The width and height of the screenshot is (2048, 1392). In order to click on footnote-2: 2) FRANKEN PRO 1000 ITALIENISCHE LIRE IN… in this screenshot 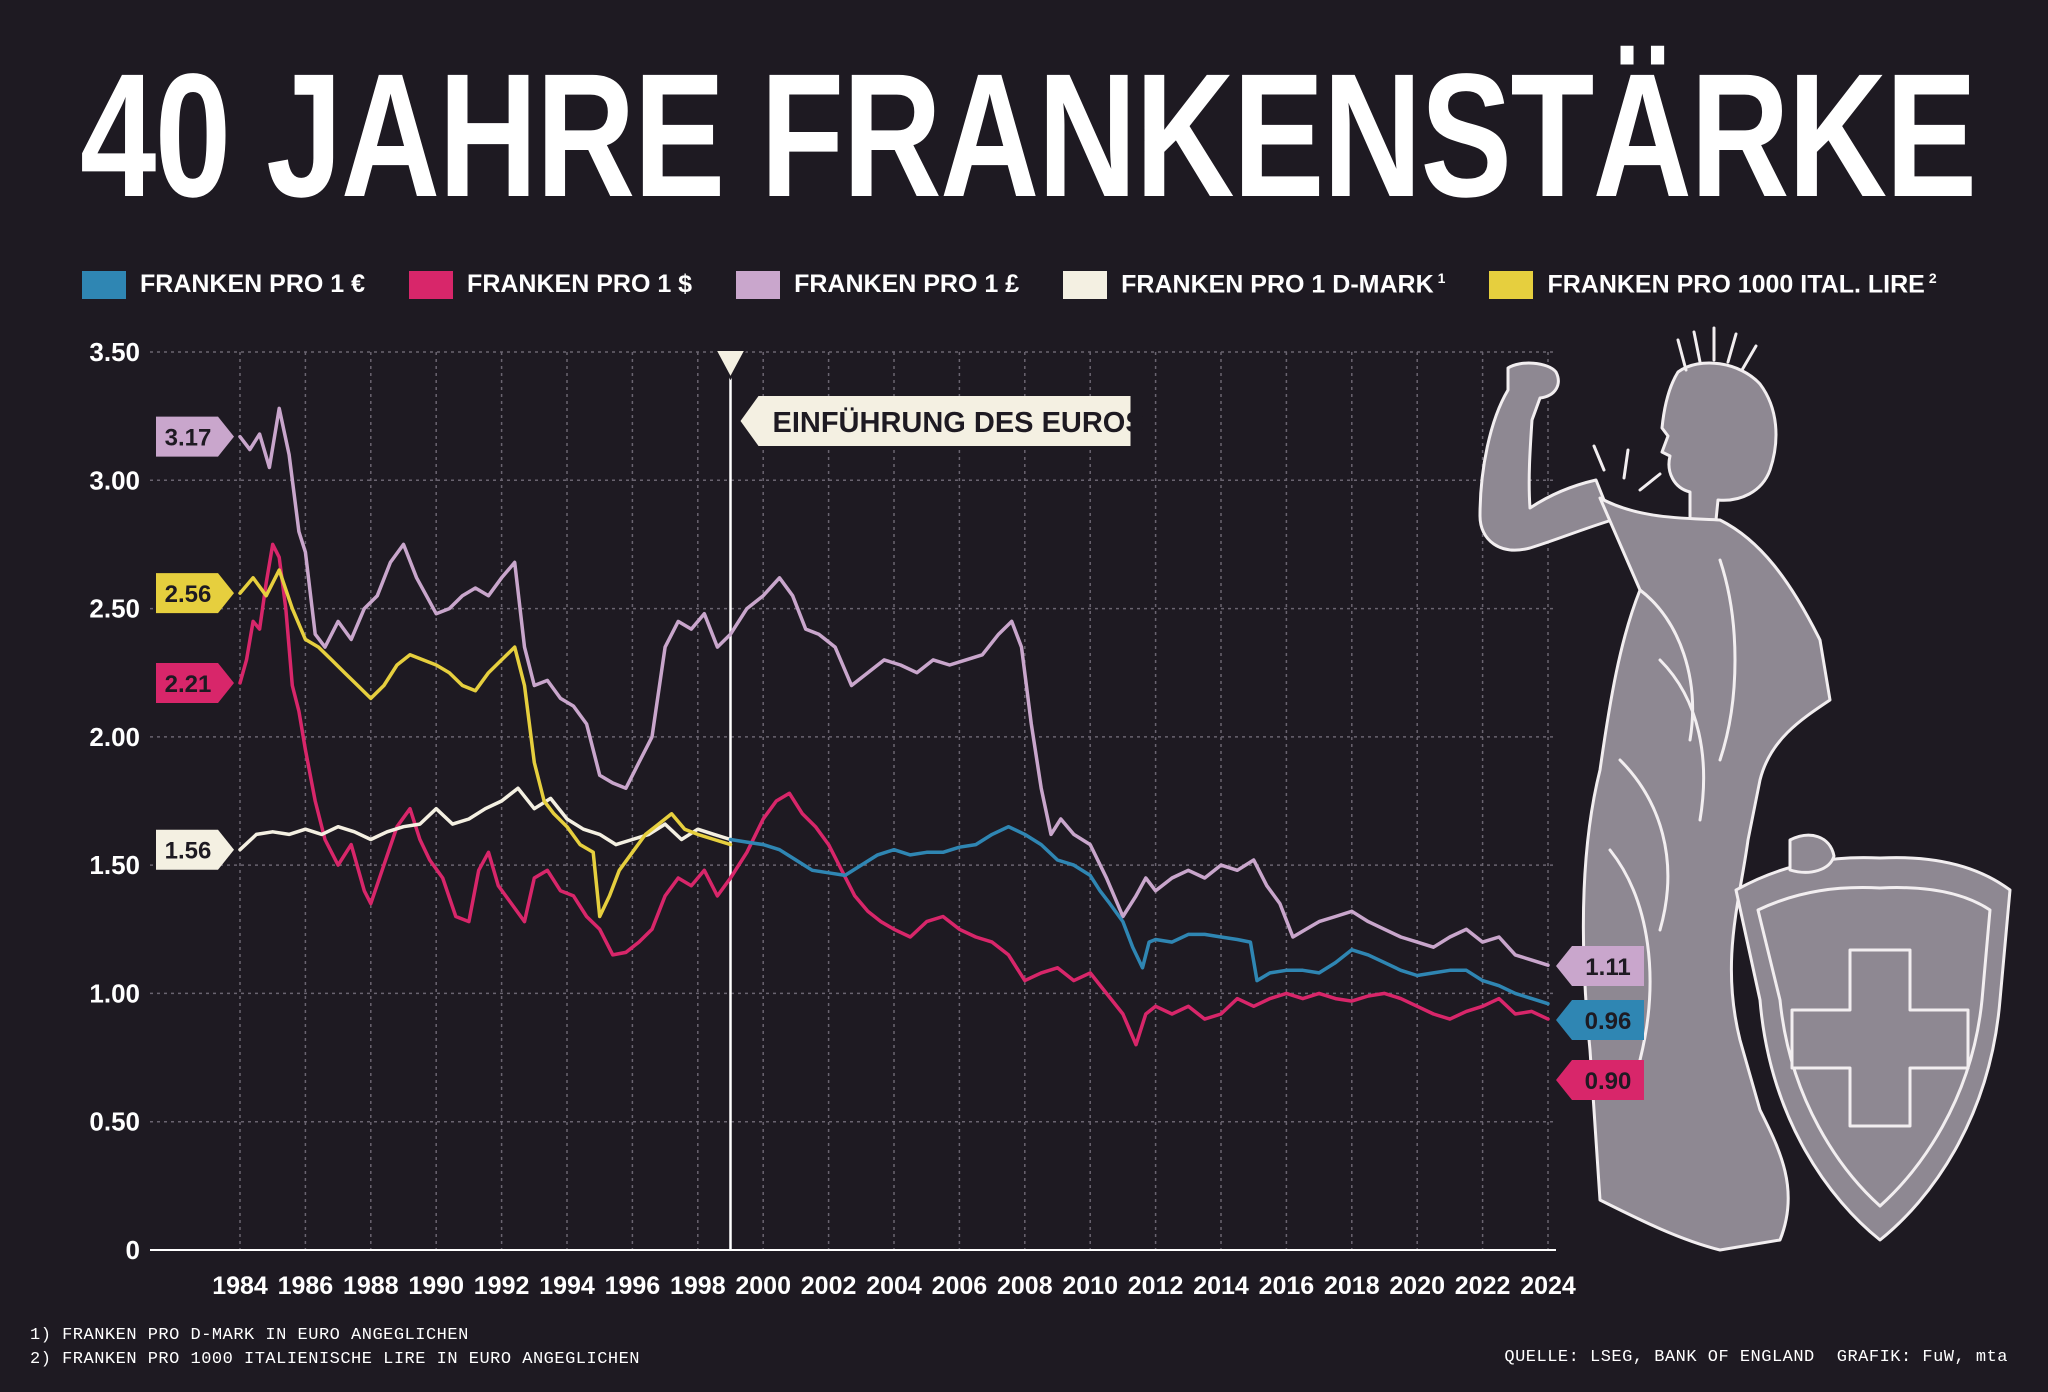, I will do `click(335, 1359)`.